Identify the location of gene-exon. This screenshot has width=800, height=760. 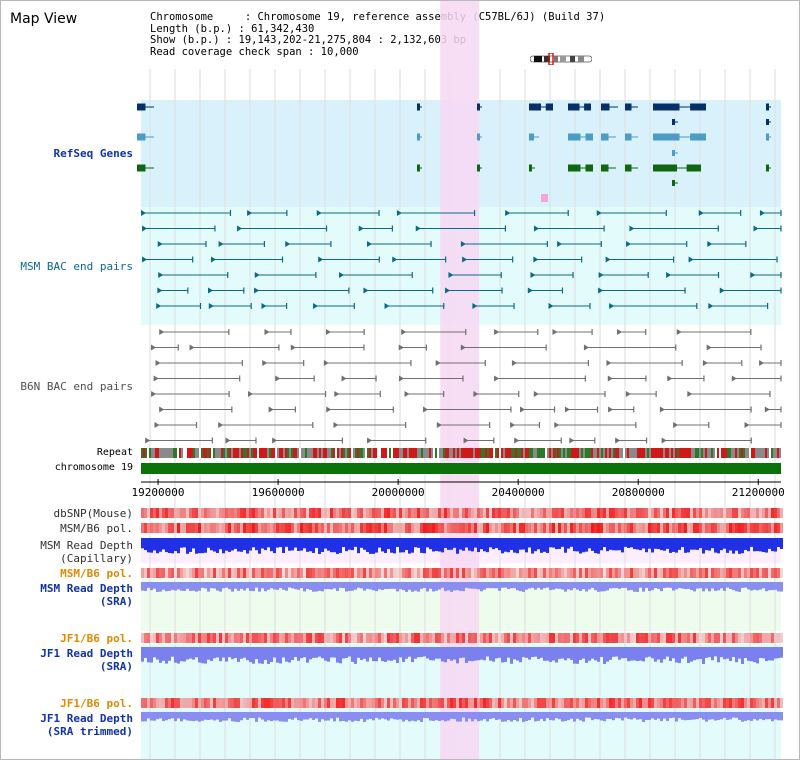
(530, 168).